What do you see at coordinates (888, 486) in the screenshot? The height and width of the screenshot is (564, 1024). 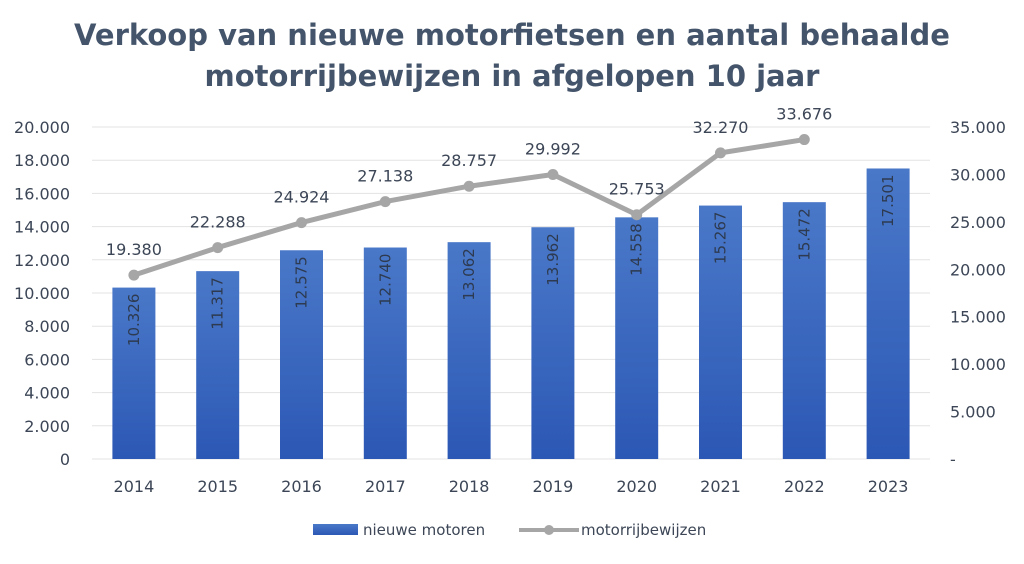 I see `x-tick-label: 2023` at bounding box center [888, 486].